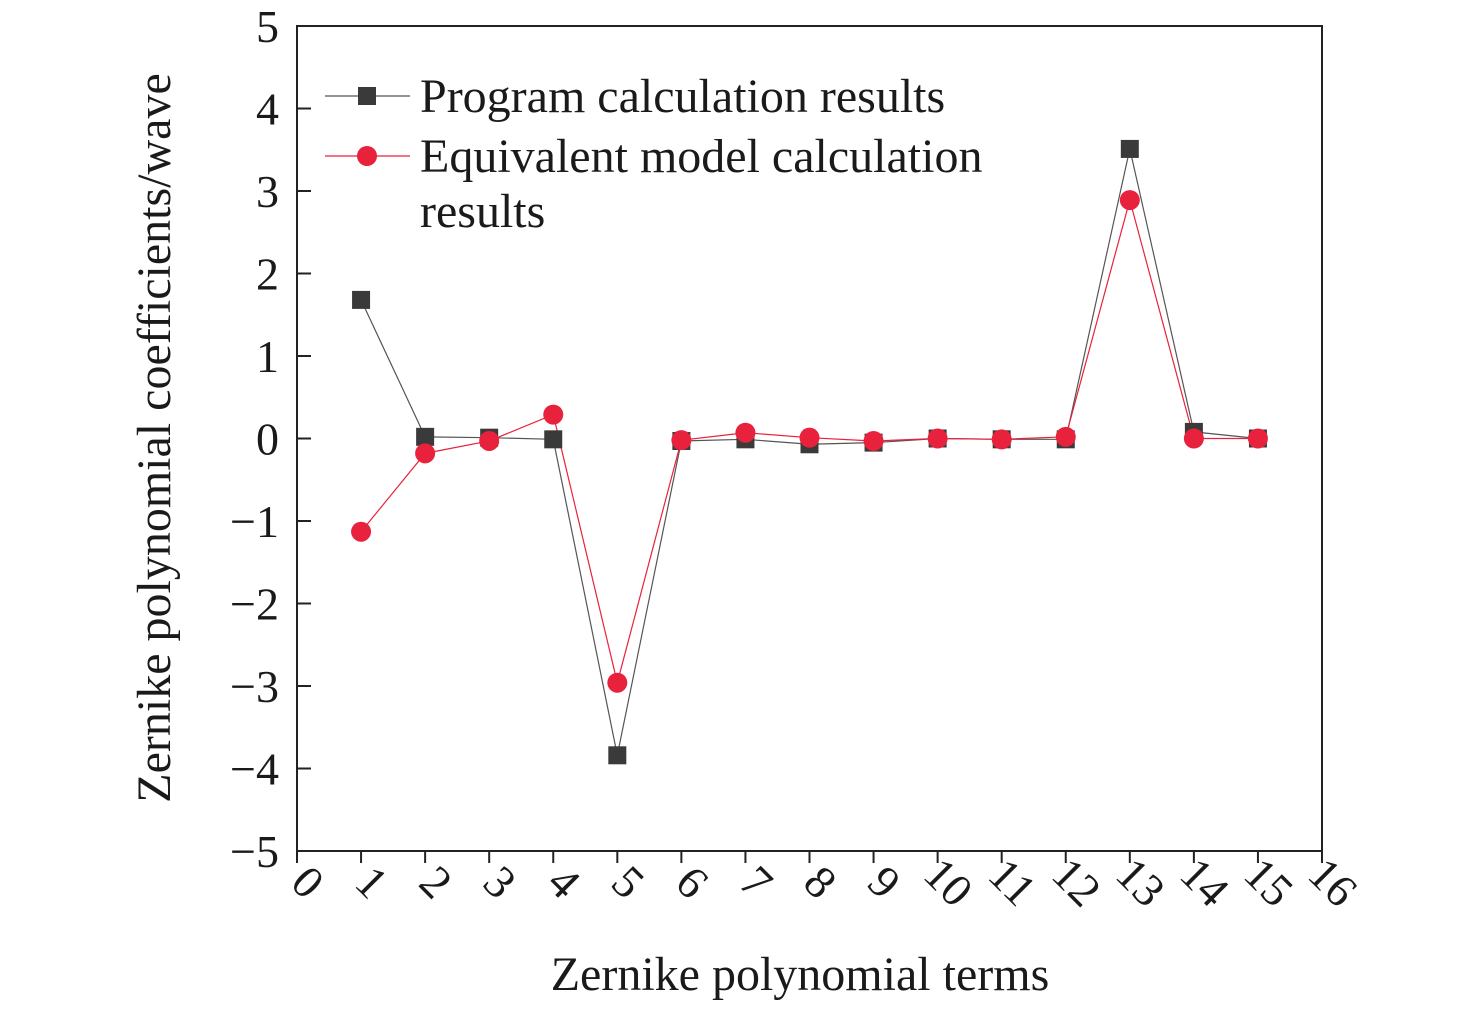  I want to click on x-tick-label: 0, so click(308, 882).